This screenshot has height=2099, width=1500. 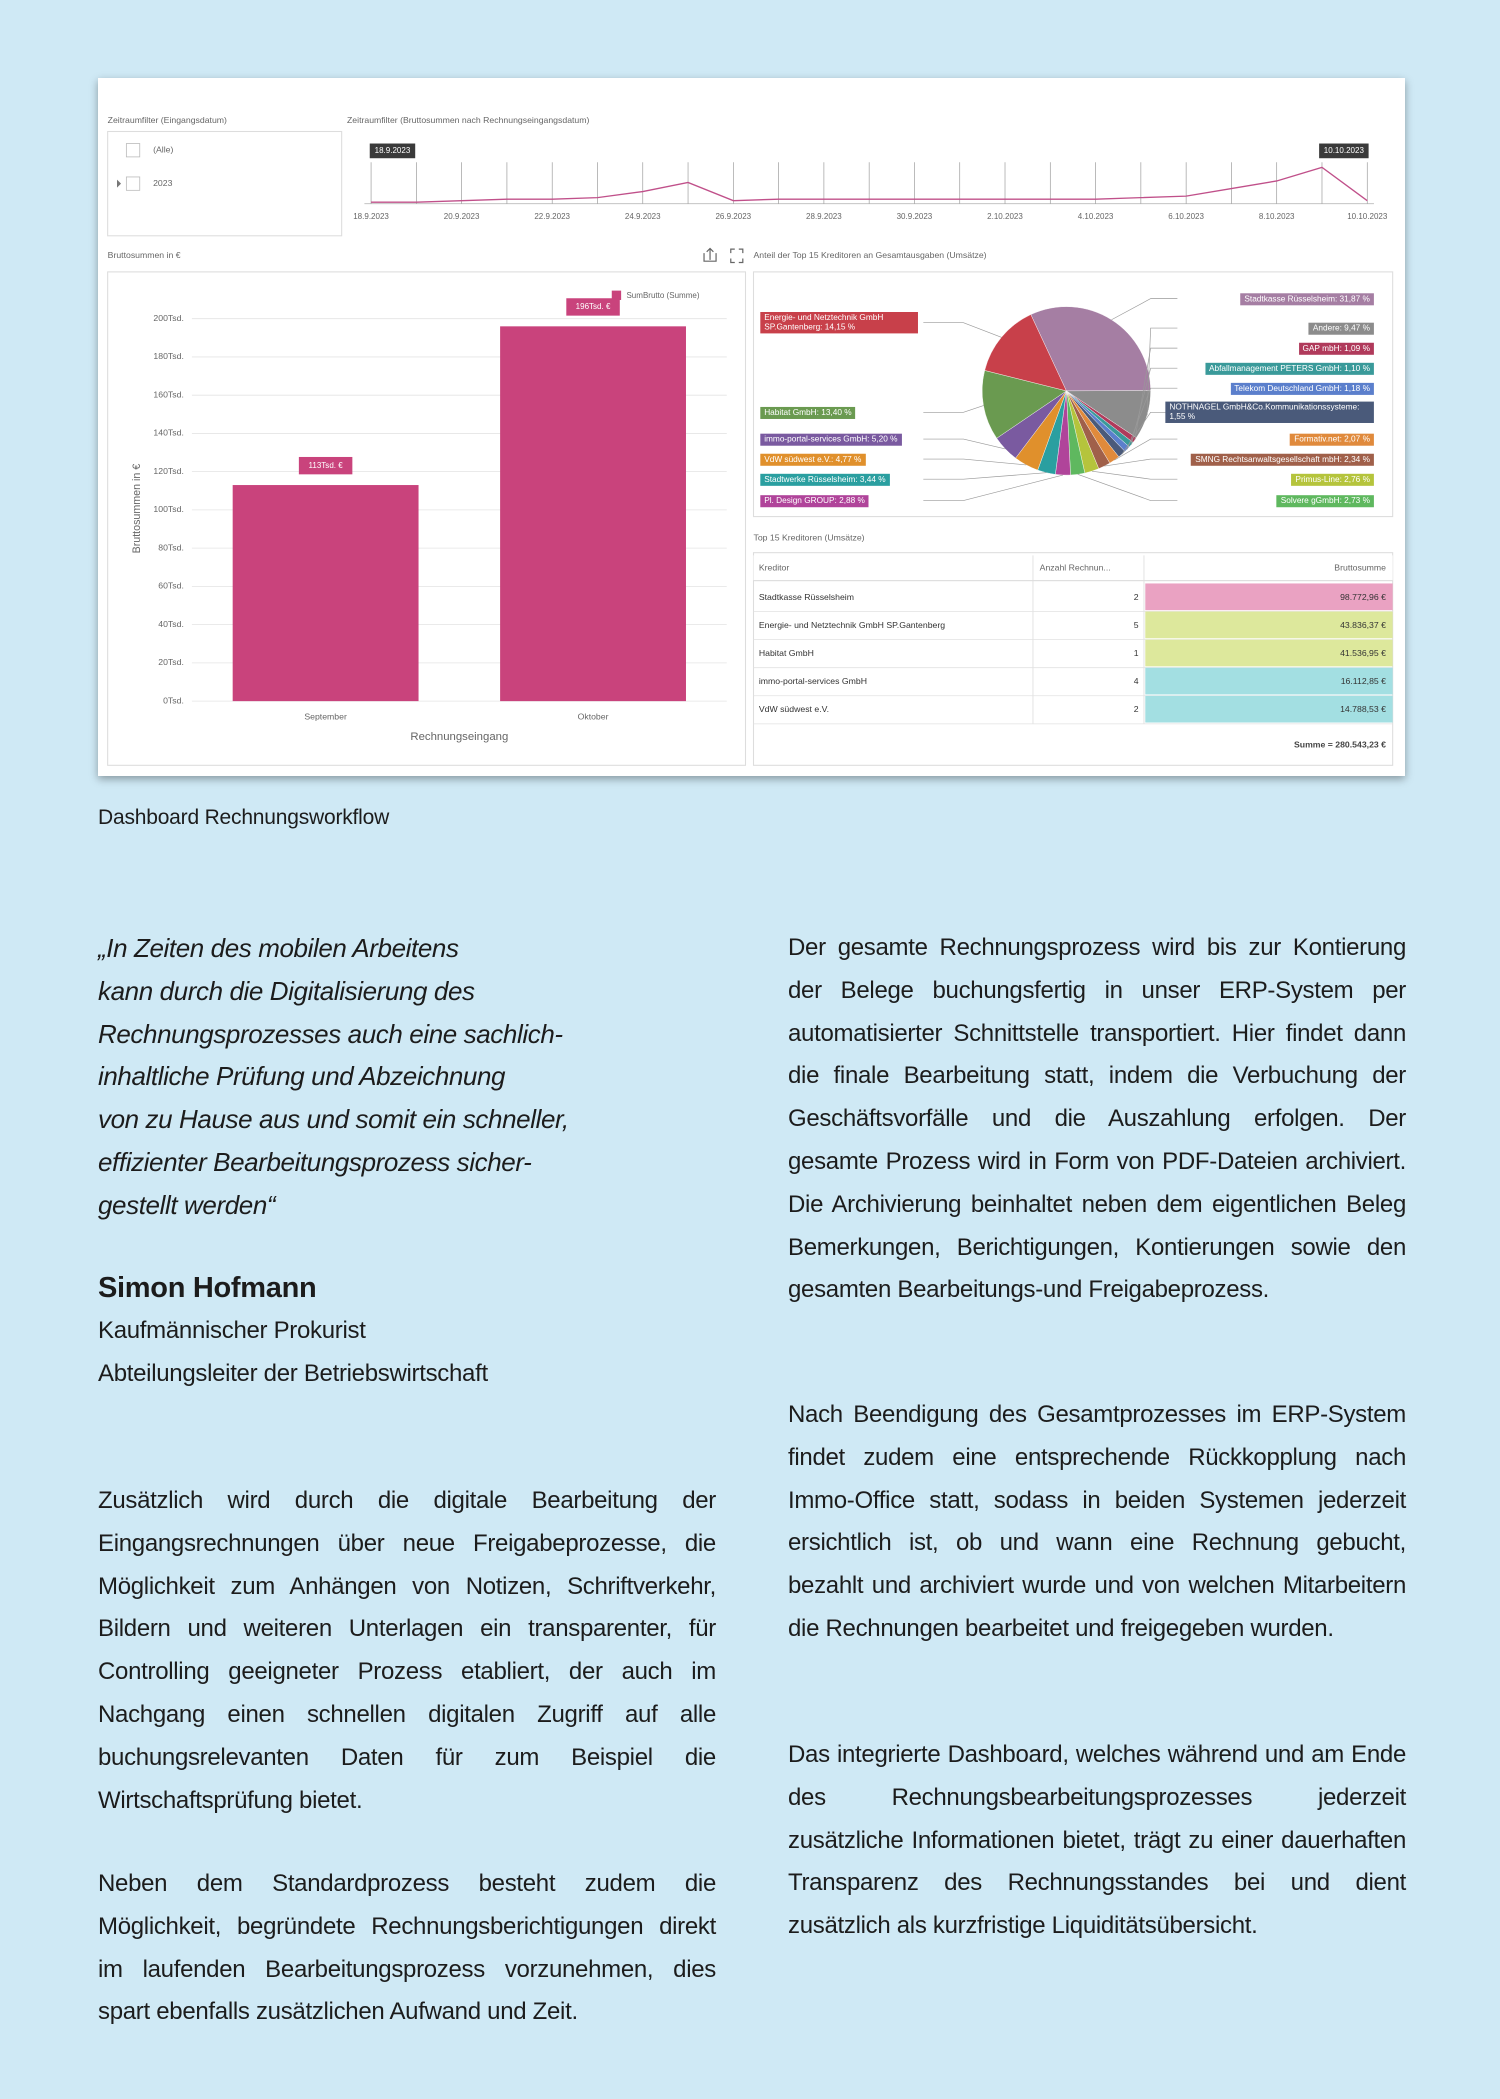 I want to click on pie-label: Habitat GmbH: 13,40 %, so click(x=808, y=412).